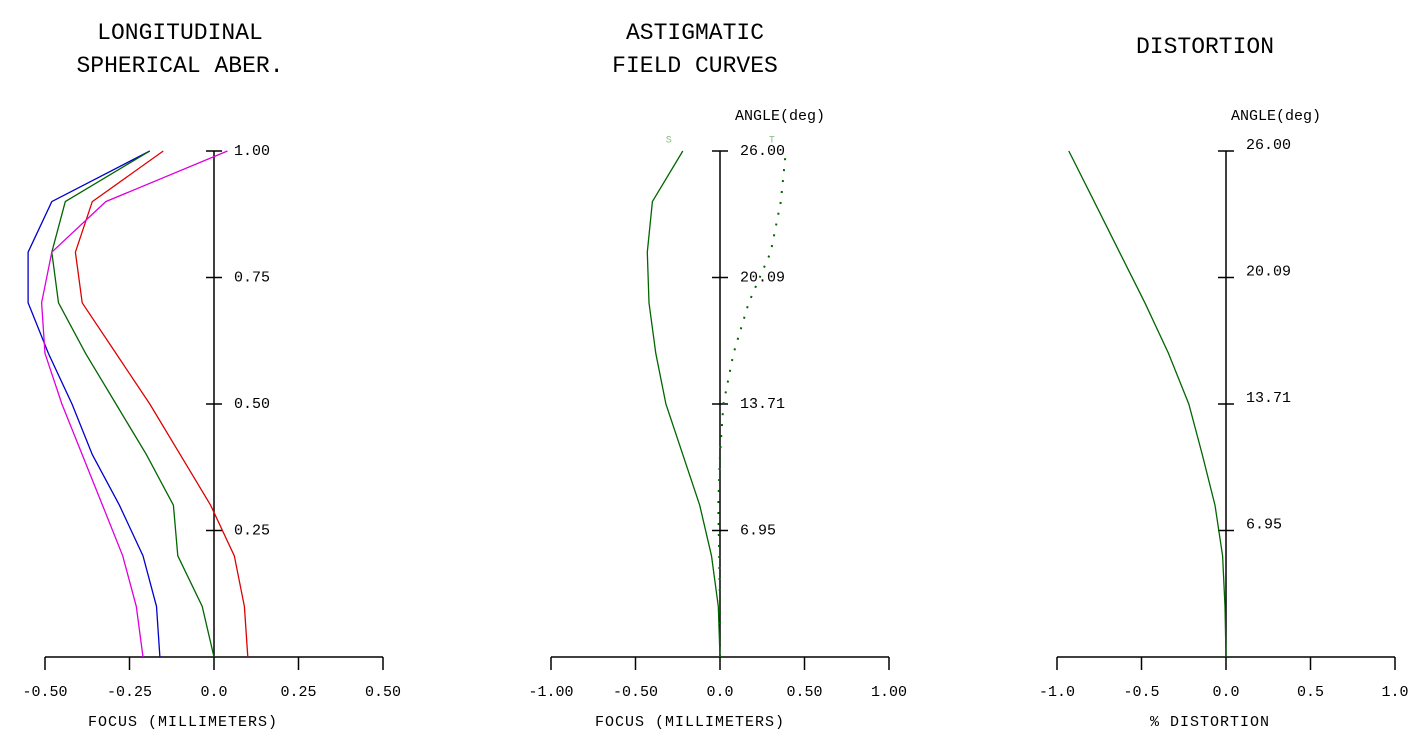 Image resolution: width=1420 pixels, height=742 pixels. What do you see at coordinates (252, 530) in the screenshot?
I see `y-tick-label: 0.25` at bounding box center [252, 530].